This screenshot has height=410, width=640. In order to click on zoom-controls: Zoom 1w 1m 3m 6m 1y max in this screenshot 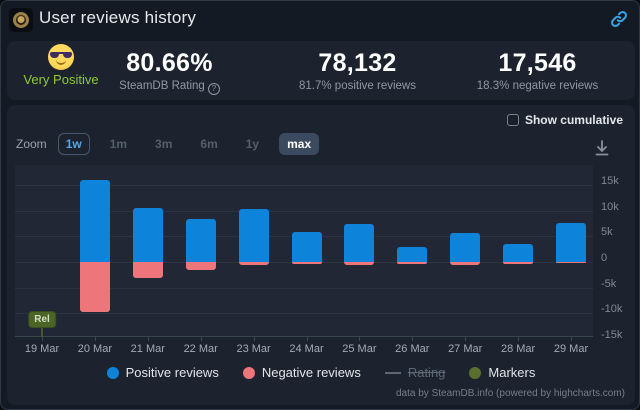, I will do `click(168, 144)`.